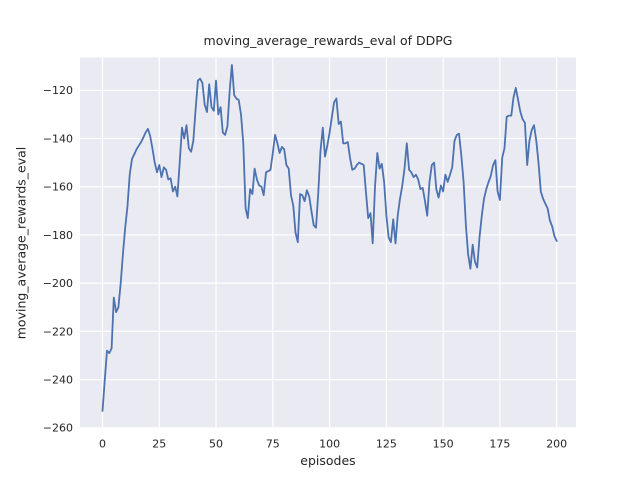  Describe the element at coordinates (58, 283) in the screenshot. I see `y-tick-label: −200` at that location.